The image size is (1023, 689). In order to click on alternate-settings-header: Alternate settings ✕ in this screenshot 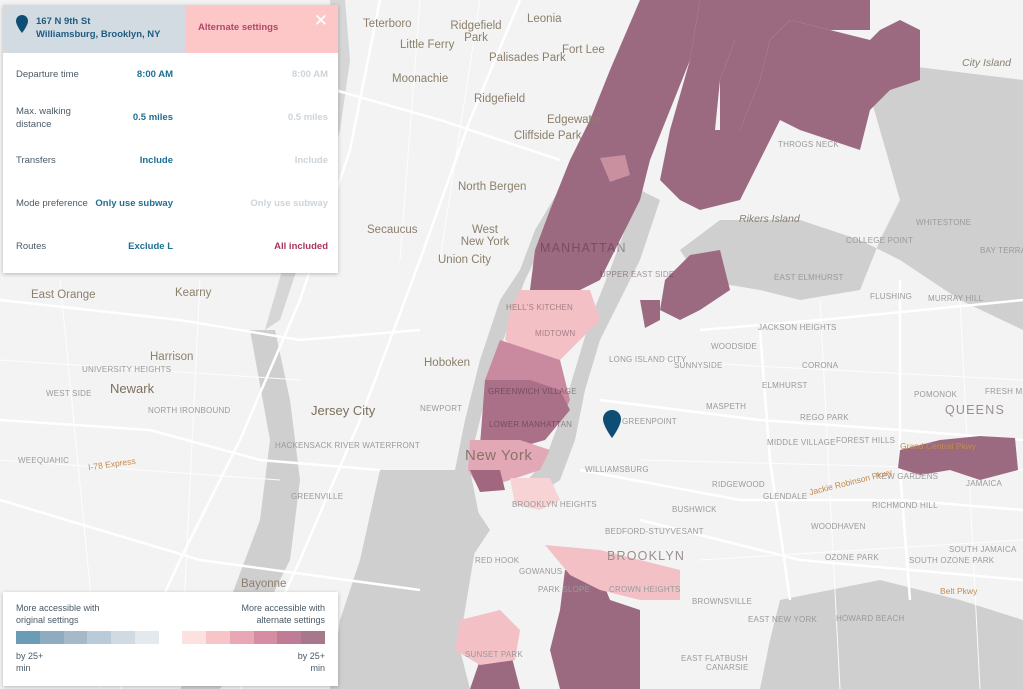, I will do `click(261, 29)`.